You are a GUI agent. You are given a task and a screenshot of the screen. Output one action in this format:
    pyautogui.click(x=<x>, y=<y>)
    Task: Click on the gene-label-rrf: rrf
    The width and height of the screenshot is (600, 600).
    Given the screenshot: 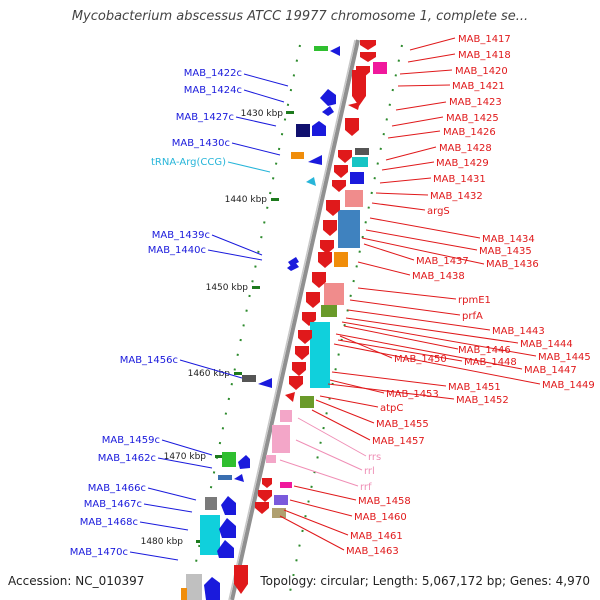 What is the action you would take?
    pyautogui.click(x=366, y=487)
    